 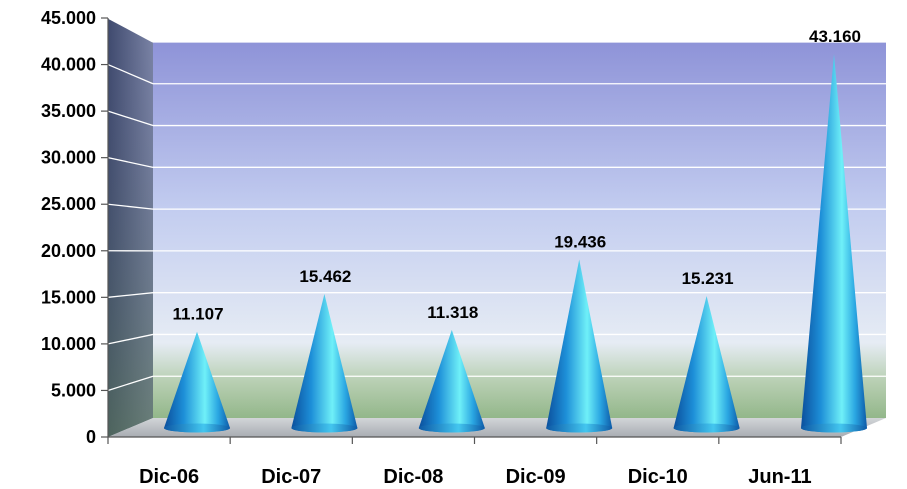 I want to click on y-tick-label: 15.000, so click(x=68, y=297).